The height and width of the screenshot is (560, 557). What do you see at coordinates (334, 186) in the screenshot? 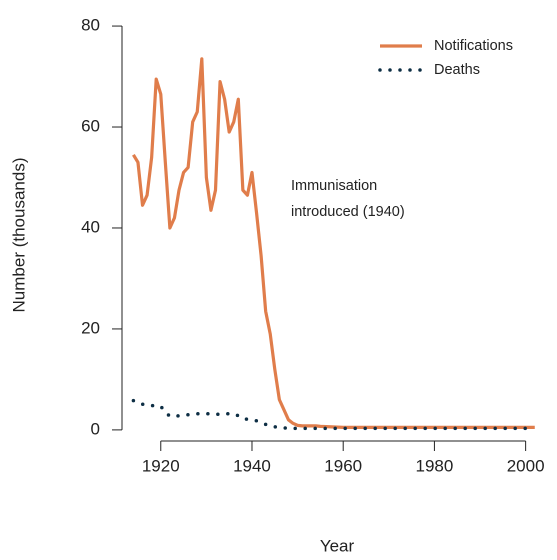
I see `annotation: Immunisation` at bounding box center [334, 186].